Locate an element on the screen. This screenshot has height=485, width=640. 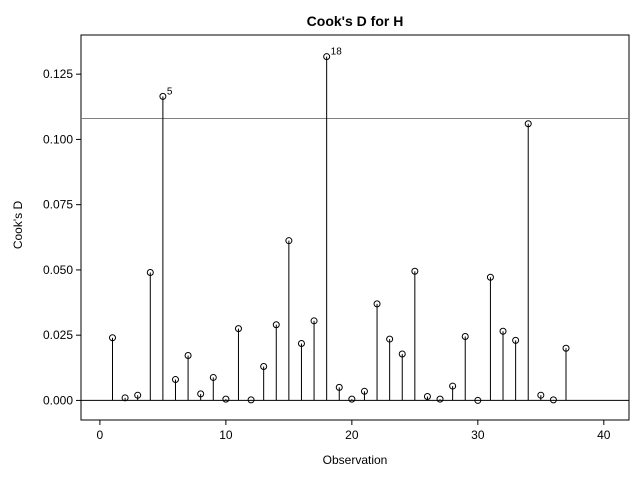
y-tick-label: 0.050 is located at coordinates (58, 270).